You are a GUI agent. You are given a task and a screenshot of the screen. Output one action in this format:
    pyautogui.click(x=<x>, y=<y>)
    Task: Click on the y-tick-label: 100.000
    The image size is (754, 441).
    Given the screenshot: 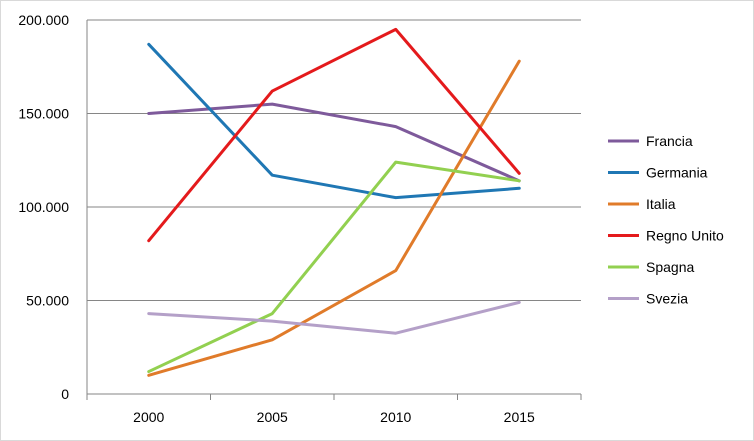 What is the action you would take?
    pyautogui.click(x=43, y=207)
    